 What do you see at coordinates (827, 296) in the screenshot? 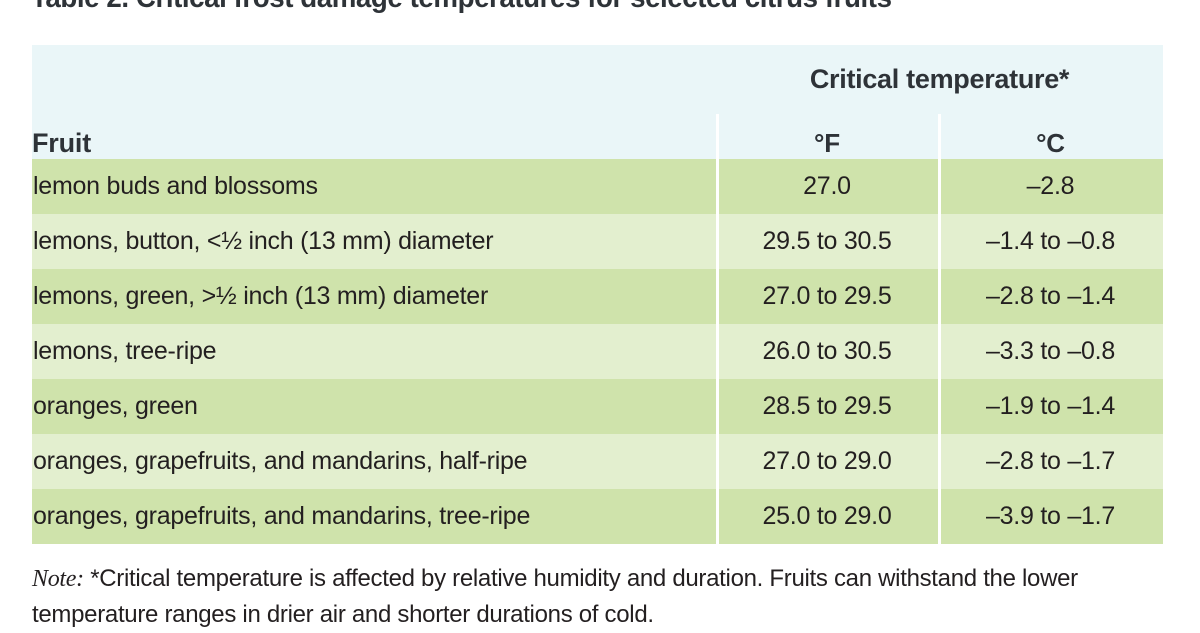
I see `cell-fahrenheit: 27.0 to 29.5` at bounding box center [827, 296].